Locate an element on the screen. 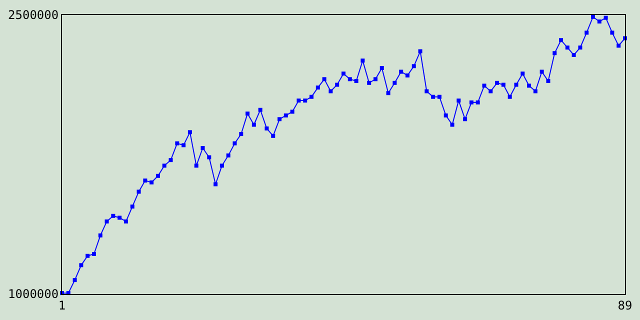 This screenshot has height=320, width=640. y-tick-label: 1000000 is located at coordinates (33, 294).